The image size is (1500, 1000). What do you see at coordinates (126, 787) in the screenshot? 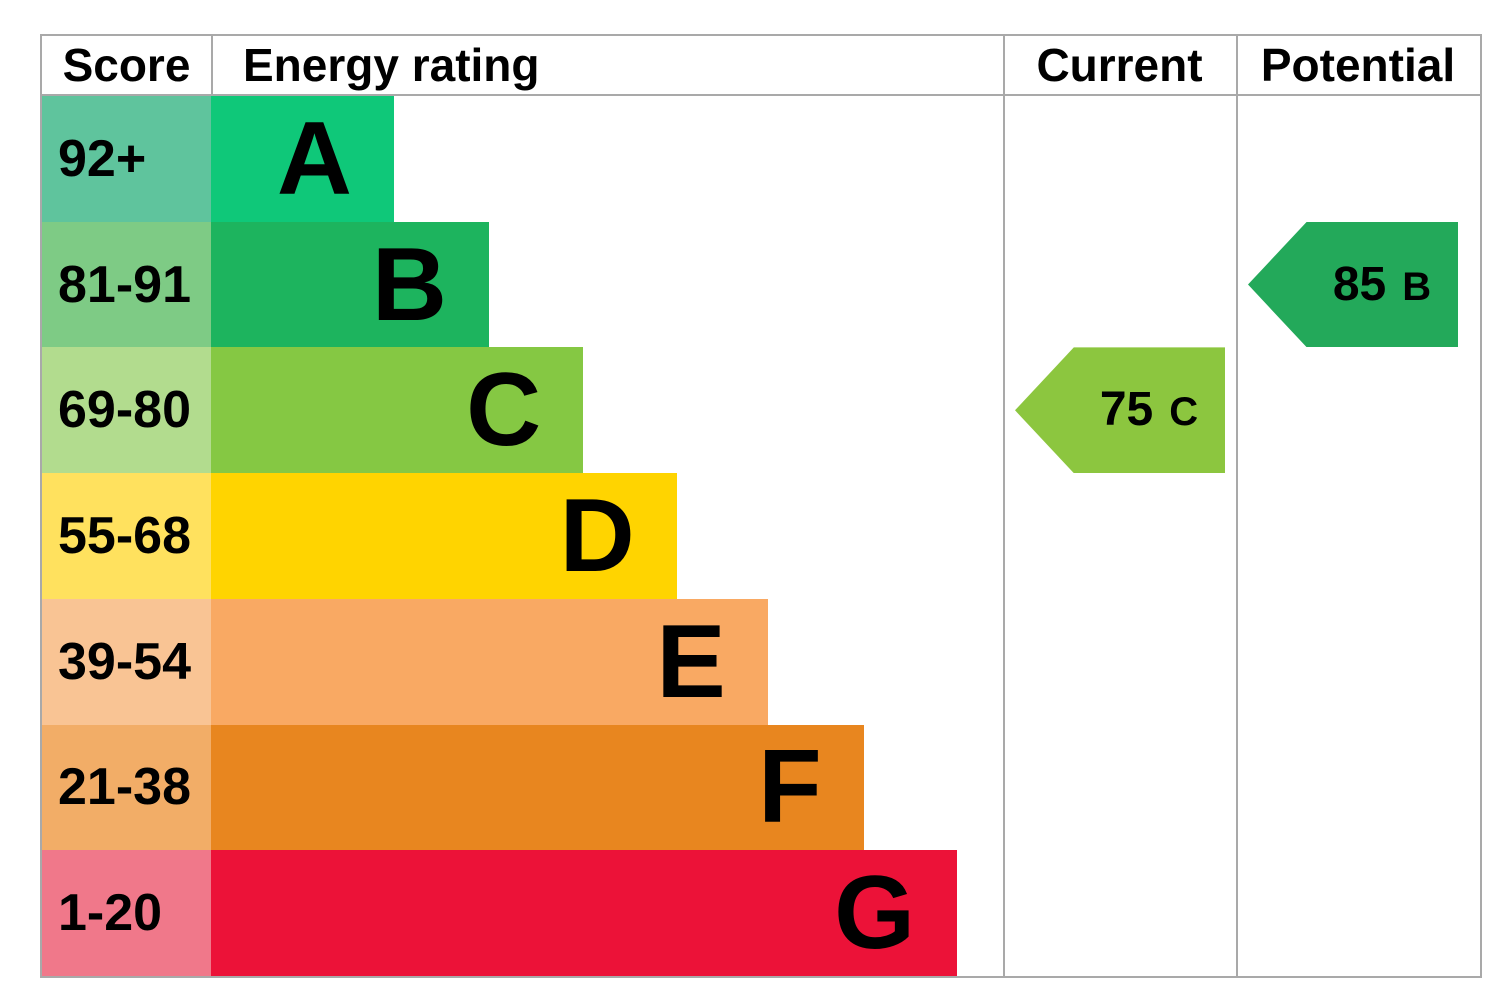
I see `band-score-range: 21-38` at bounding box center [126, 787].